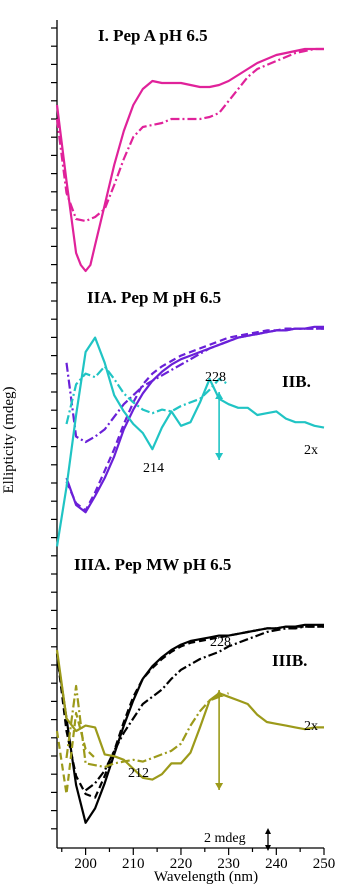 The width and height of the screenshot is (338, 886). Describe the element at coordinates (138, 773) in the screenshot. I see `annotation-212-panel3: 212` at that location.